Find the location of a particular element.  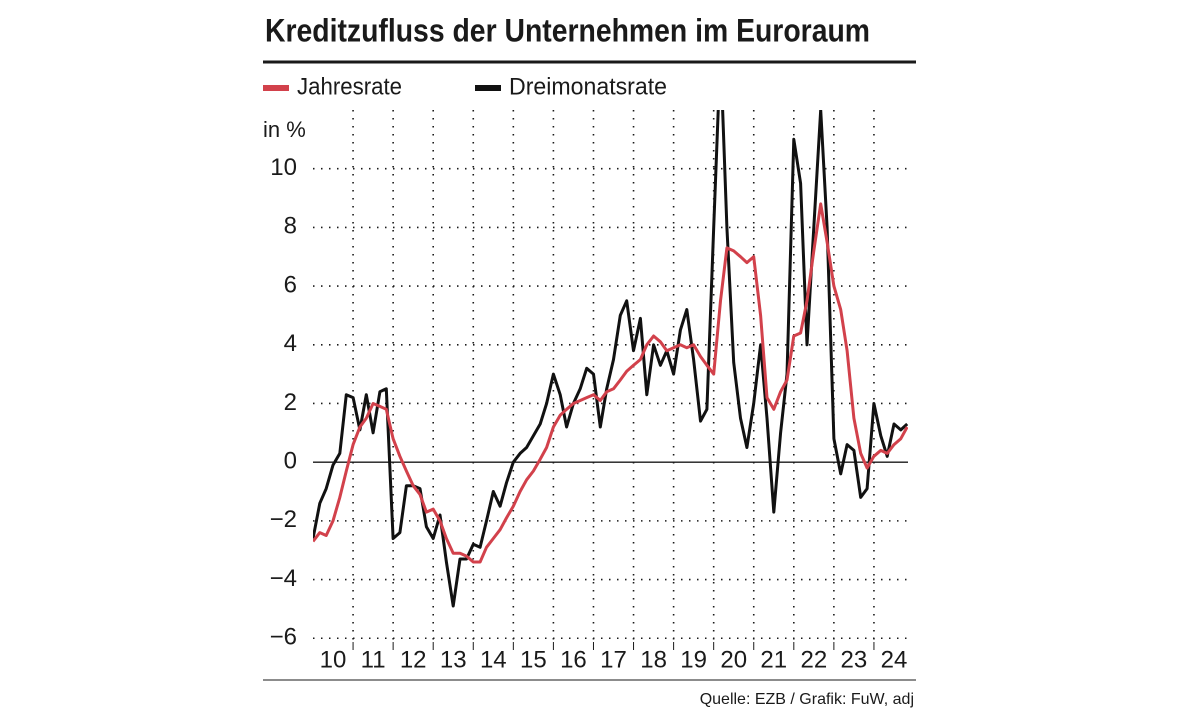

x-tick-label: 23 is located at coordinates (854, 659).